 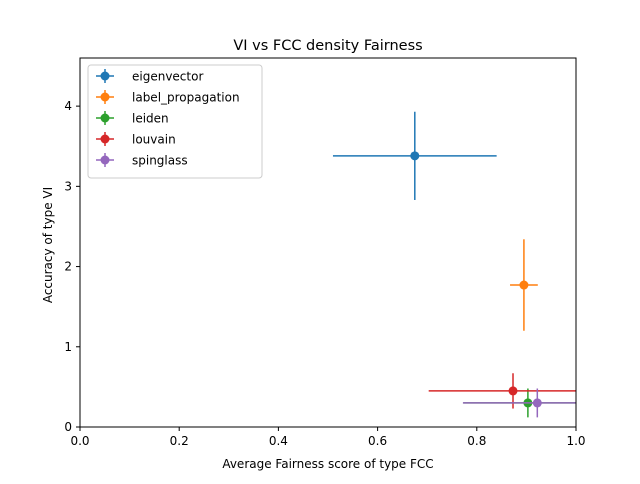 I want to click on y-tick-label: 2, so click(x=68, y=267).